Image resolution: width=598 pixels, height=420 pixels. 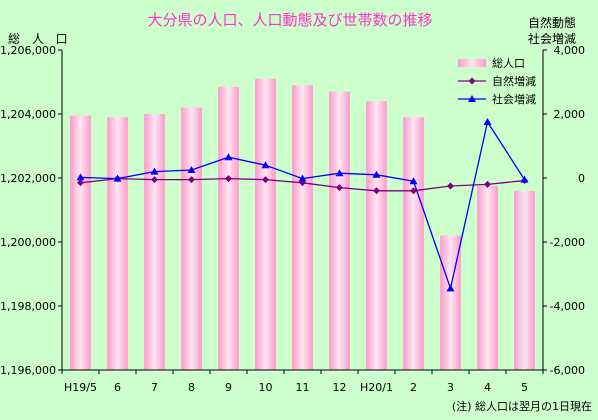 What do you see at coordinates (266, 387) in the screenshot?
I see `x-tick-label: 10` at bounding box center [266, 387].